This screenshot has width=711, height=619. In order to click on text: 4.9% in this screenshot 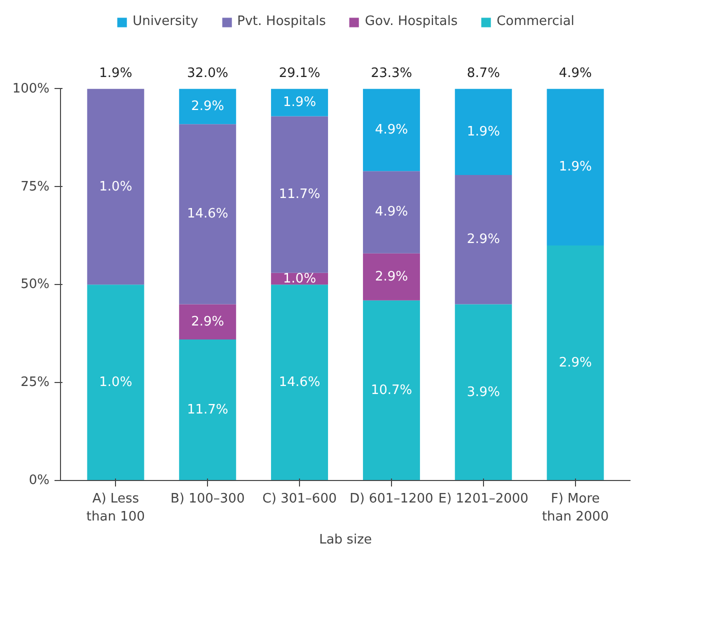, I will do `click(575, 73)`.